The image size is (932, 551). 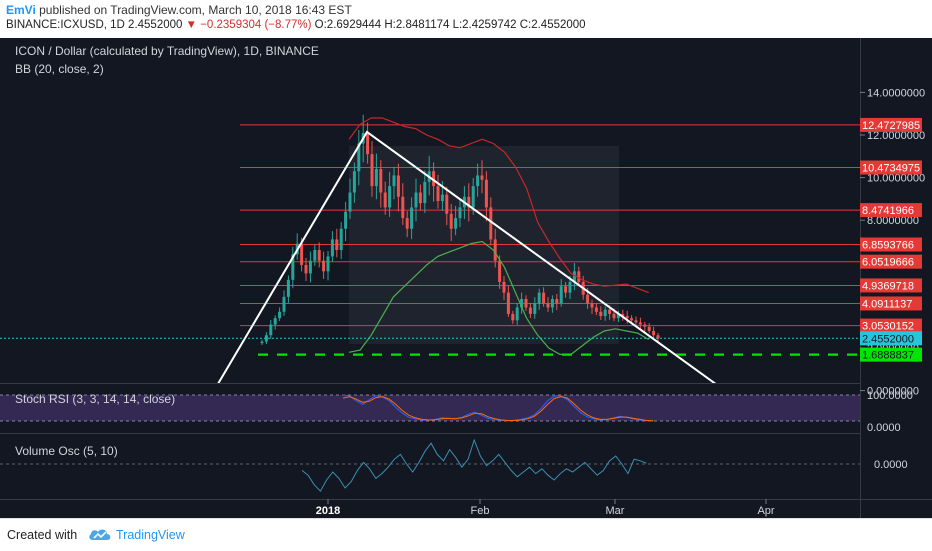 What do you see at coordinates (545, 508) in the screenshot?
I see `time-scale: 2018 Feb Mar Apr` at bounding box center [545, 508].